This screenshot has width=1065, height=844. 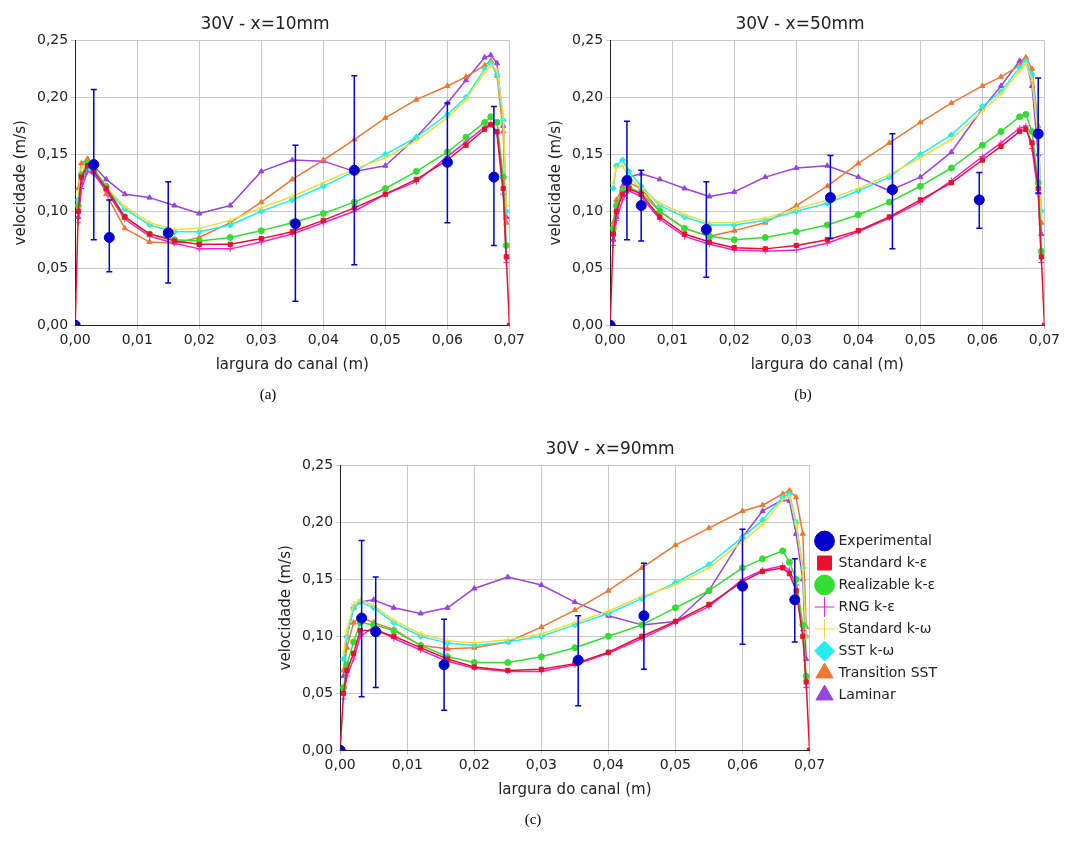 I want to click on legend-label: Laminar, so click(x=867, y=693).